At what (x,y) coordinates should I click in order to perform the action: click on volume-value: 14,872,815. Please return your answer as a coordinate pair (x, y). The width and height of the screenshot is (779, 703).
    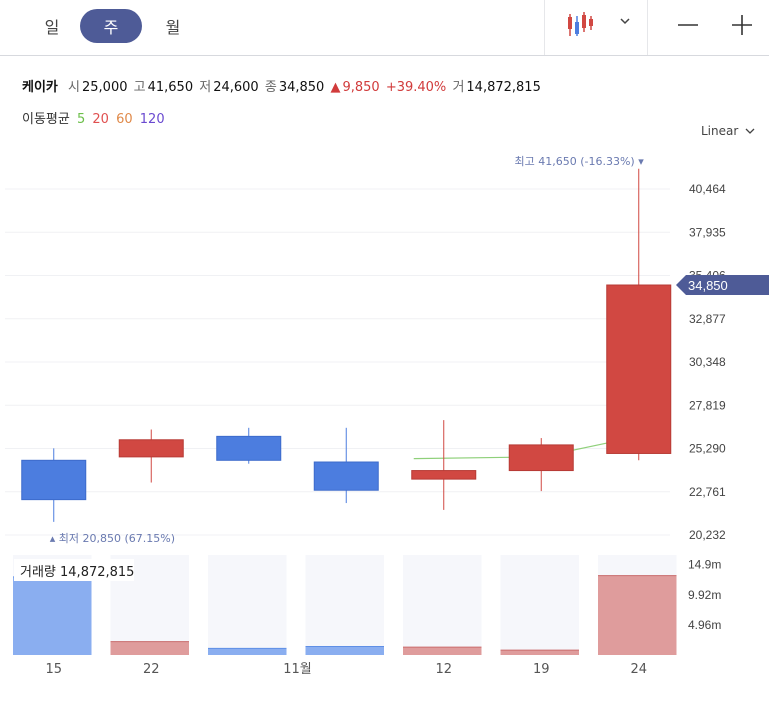
    Looking at the image, I should click on (503, 87).